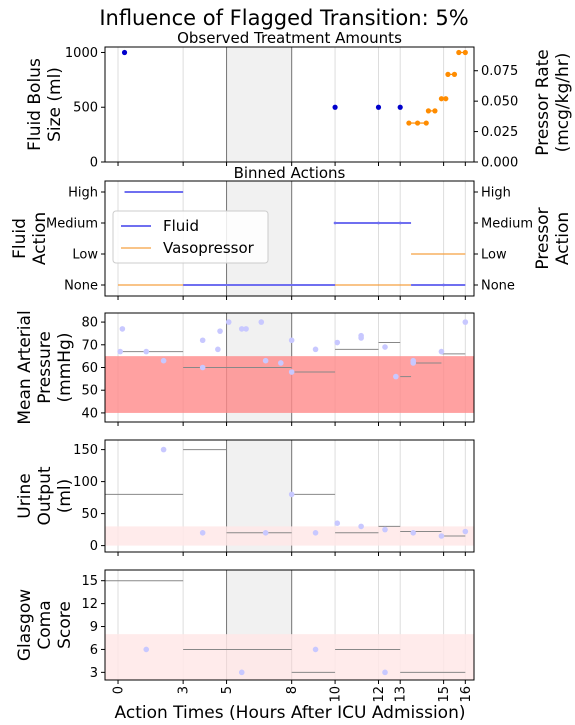  What do you see at coordinates (83, 193) in the screenshot?
I see `y-tick-label: High` at bounding box center [83, 193].